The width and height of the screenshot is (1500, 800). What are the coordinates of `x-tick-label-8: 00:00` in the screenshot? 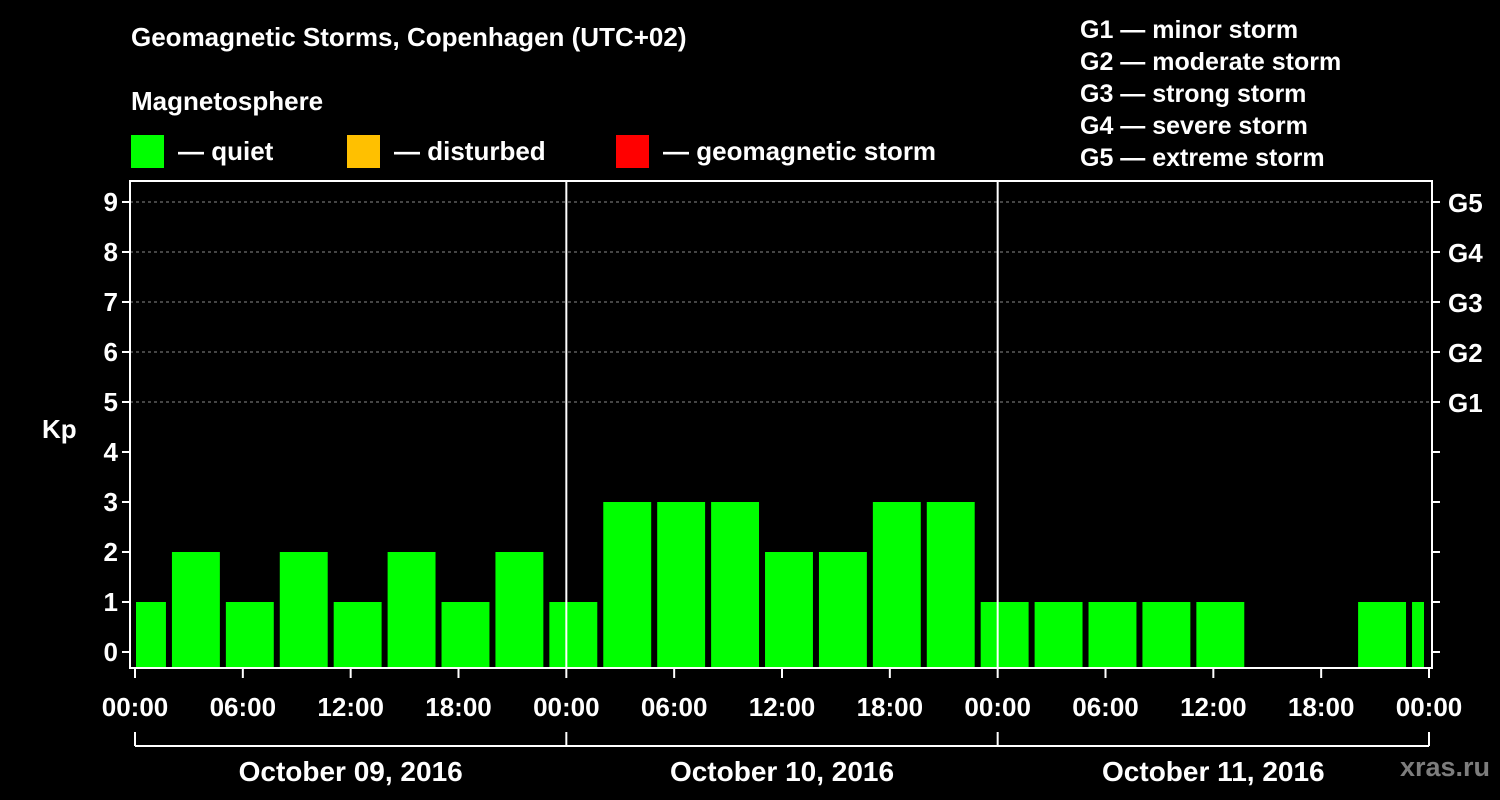 It's located at (997, 707).